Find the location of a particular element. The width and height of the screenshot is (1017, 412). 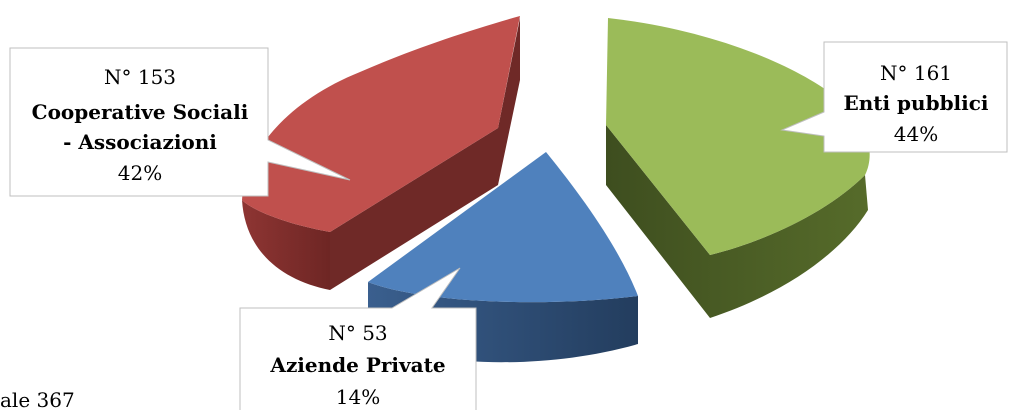

label-enti-count: N° 161 is located at coordinates (916, 73).